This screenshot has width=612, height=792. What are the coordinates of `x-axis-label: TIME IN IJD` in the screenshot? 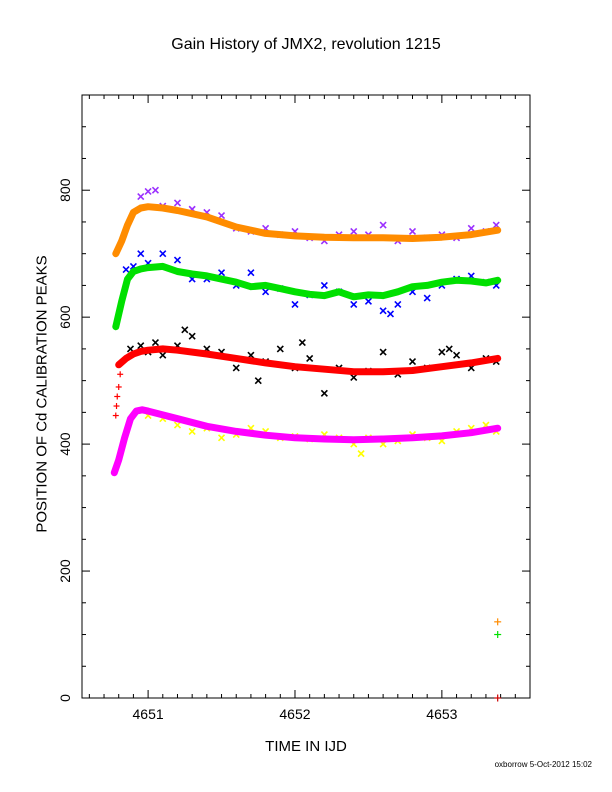 It's located at (306, 746).